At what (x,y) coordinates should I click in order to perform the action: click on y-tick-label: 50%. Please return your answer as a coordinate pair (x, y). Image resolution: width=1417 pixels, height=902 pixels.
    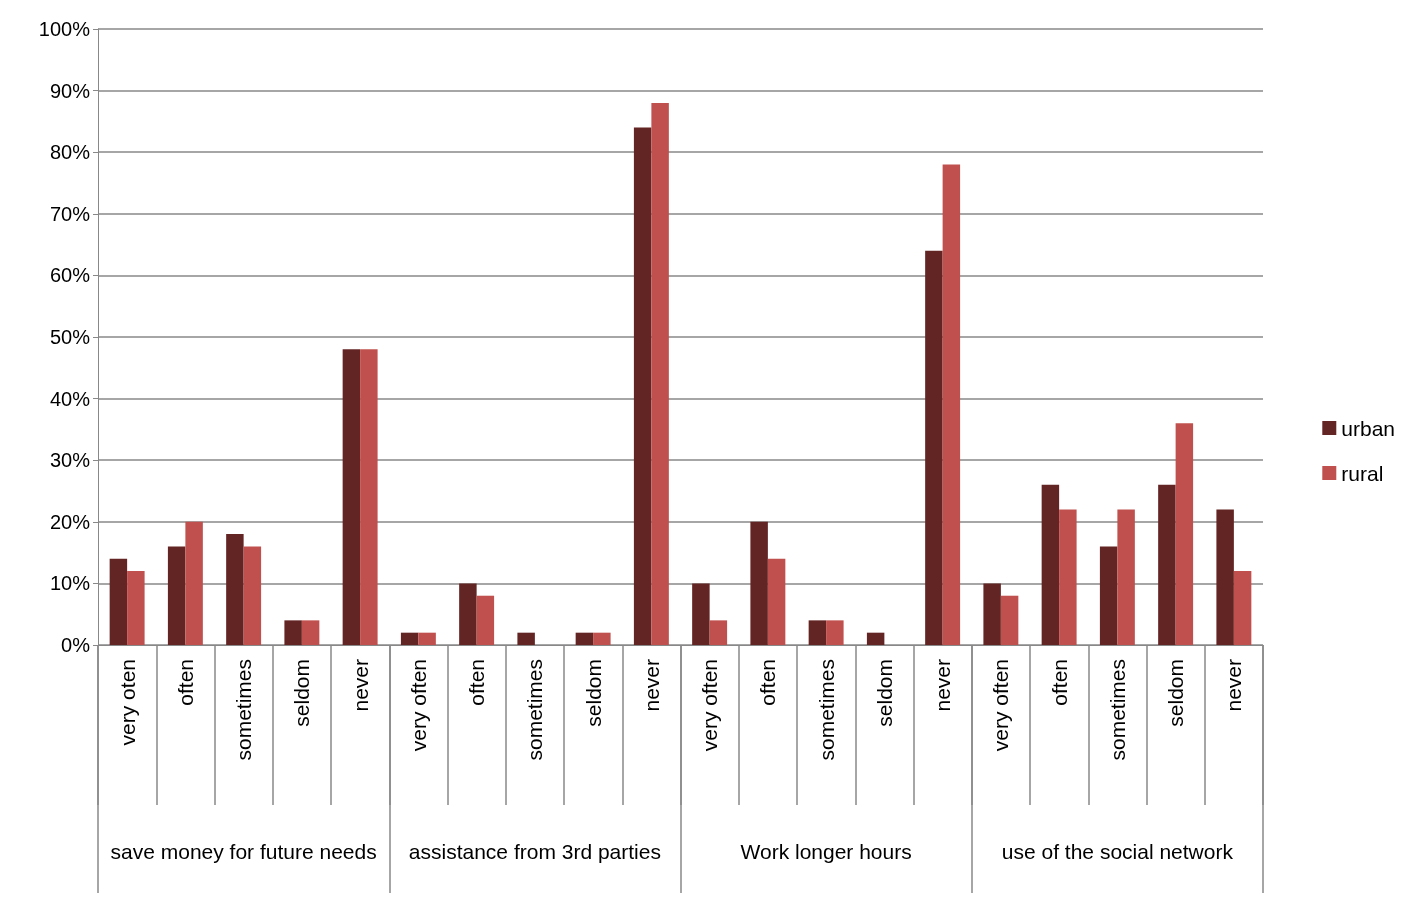
    Looking at the image, I should click on (70, 337).